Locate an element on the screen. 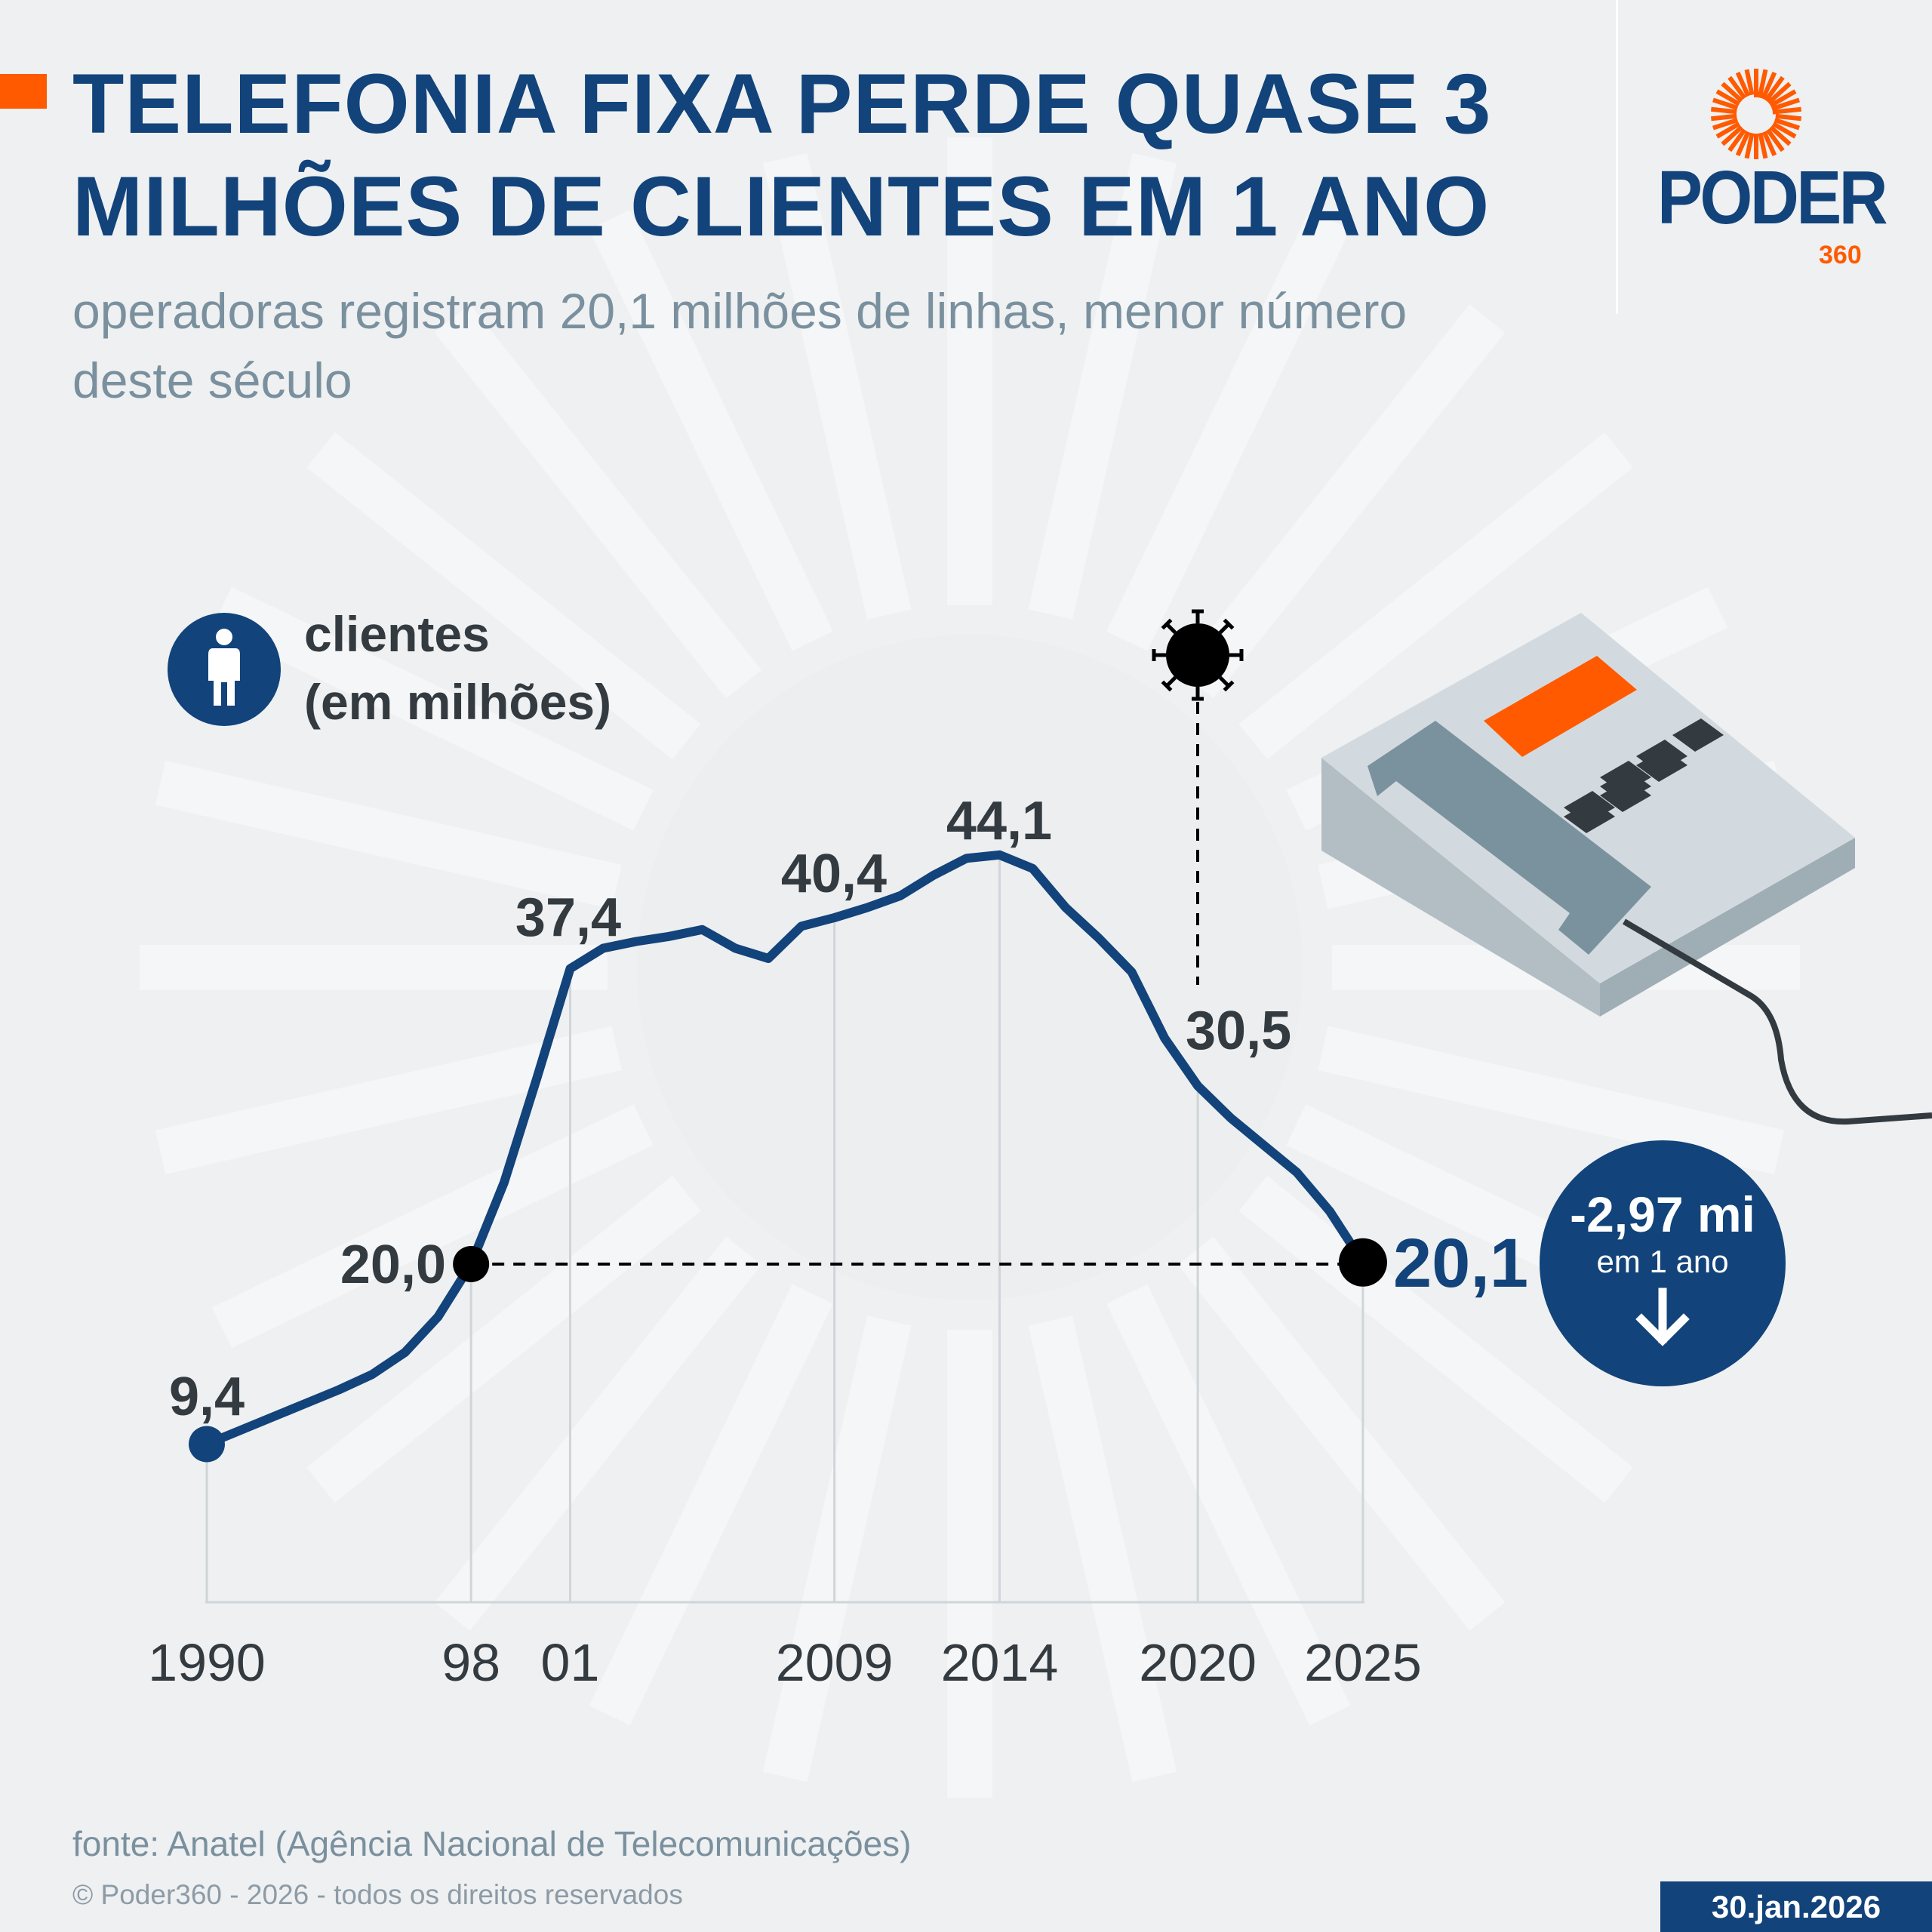  x-tick-label: 2020 is located at coordinates (1198, 1662).